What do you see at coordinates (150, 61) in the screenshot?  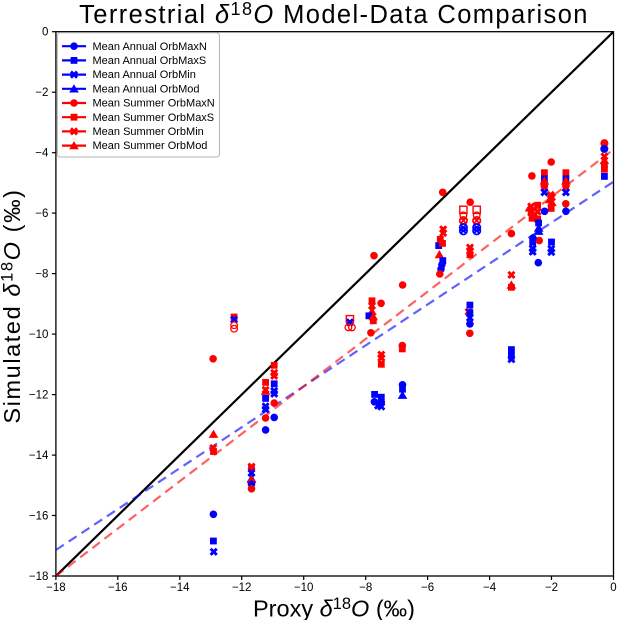 I see `svg-text: Mean Annual OrbMaxS` at bounding box center [150, 61].